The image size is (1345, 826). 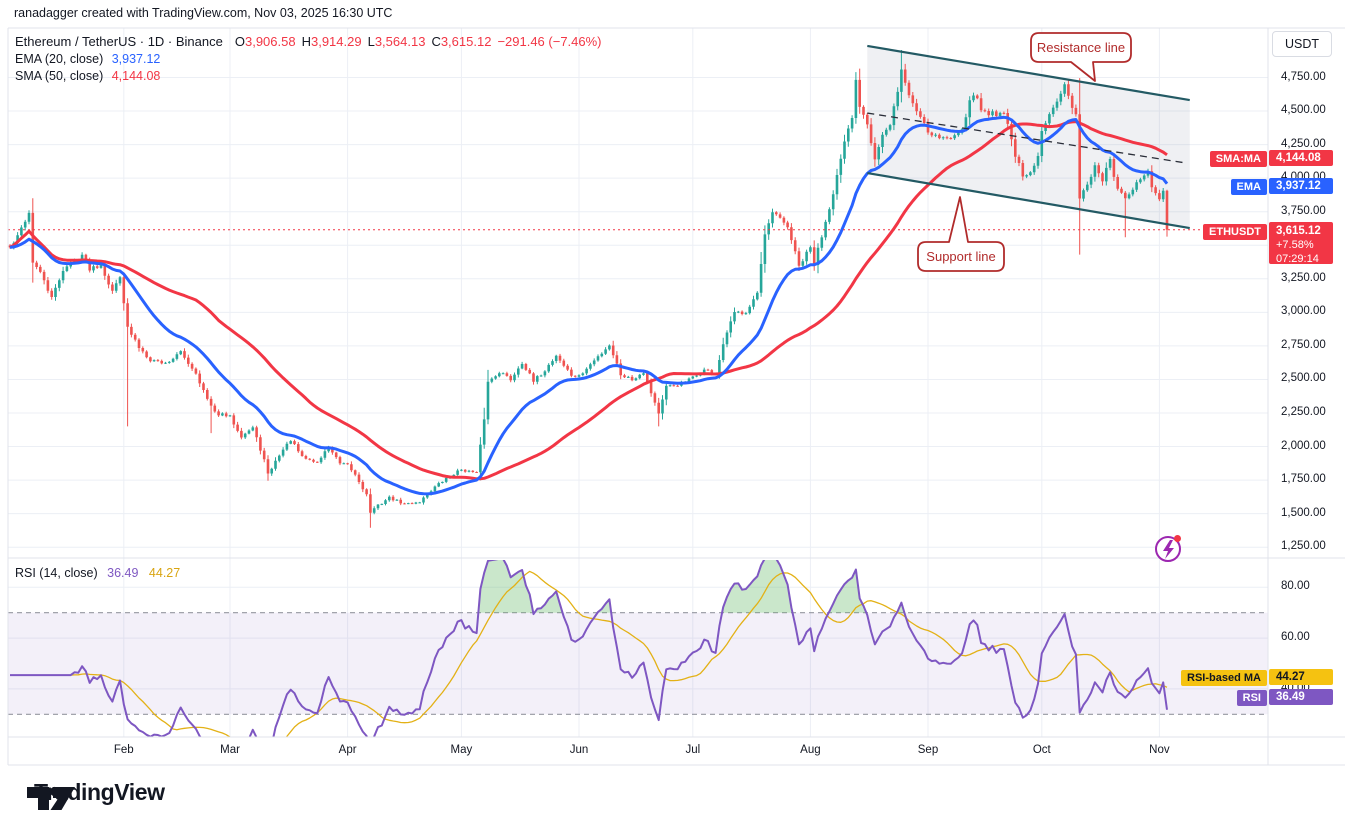 What do you see at coordinates (1295, 637) in the screenshot?
I see `rsi-tick: 60.00` at bounding box center [1295, 637].